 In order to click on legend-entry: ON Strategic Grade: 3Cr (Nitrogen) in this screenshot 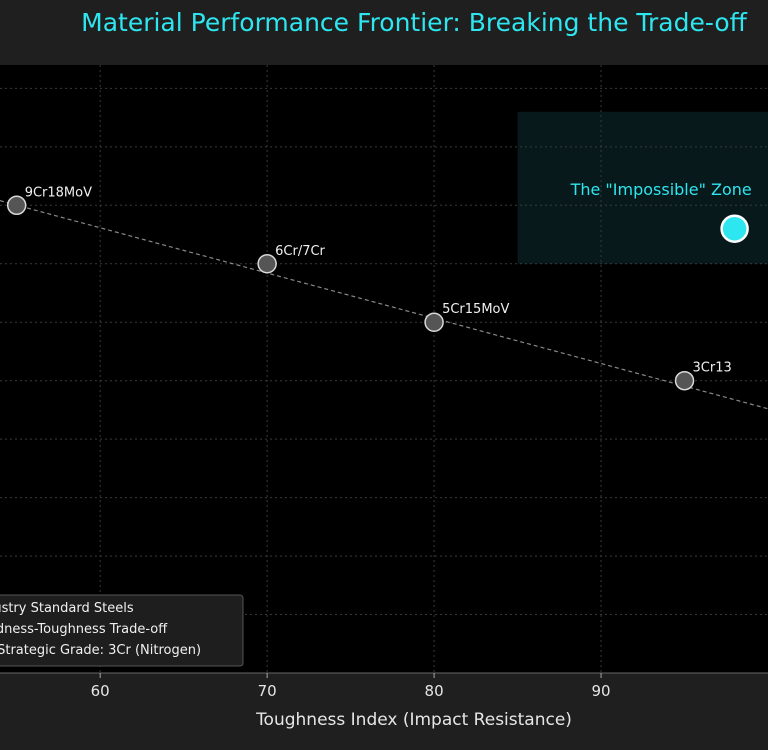, I will do `click(100, 650)`.